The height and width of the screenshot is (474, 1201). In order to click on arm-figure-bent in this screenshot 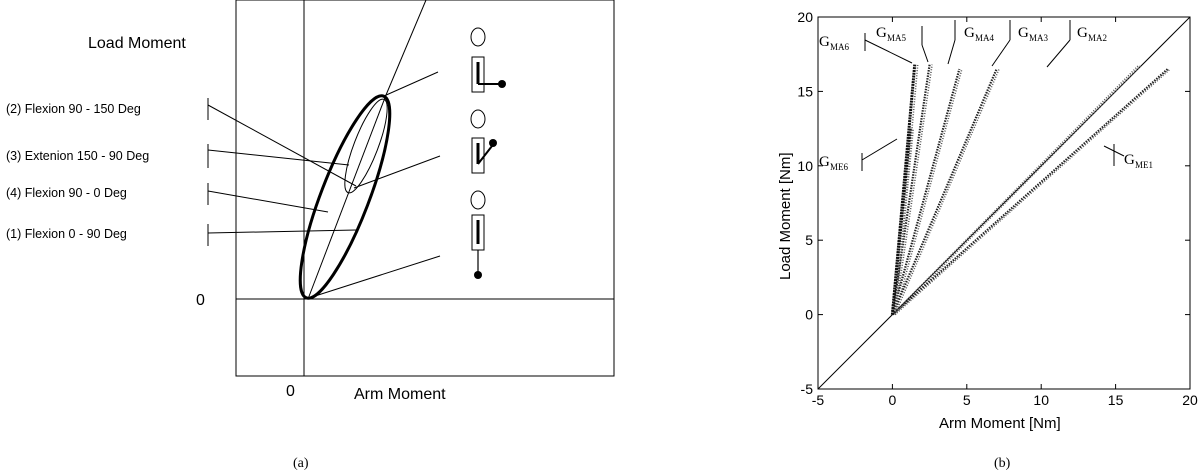, I will do `click(483, 141)`.